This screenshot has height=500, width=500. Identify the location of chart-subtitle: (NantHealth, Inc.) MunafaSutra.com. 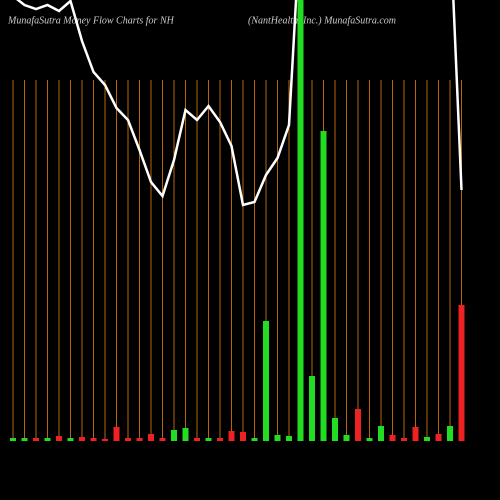
(322, 20).